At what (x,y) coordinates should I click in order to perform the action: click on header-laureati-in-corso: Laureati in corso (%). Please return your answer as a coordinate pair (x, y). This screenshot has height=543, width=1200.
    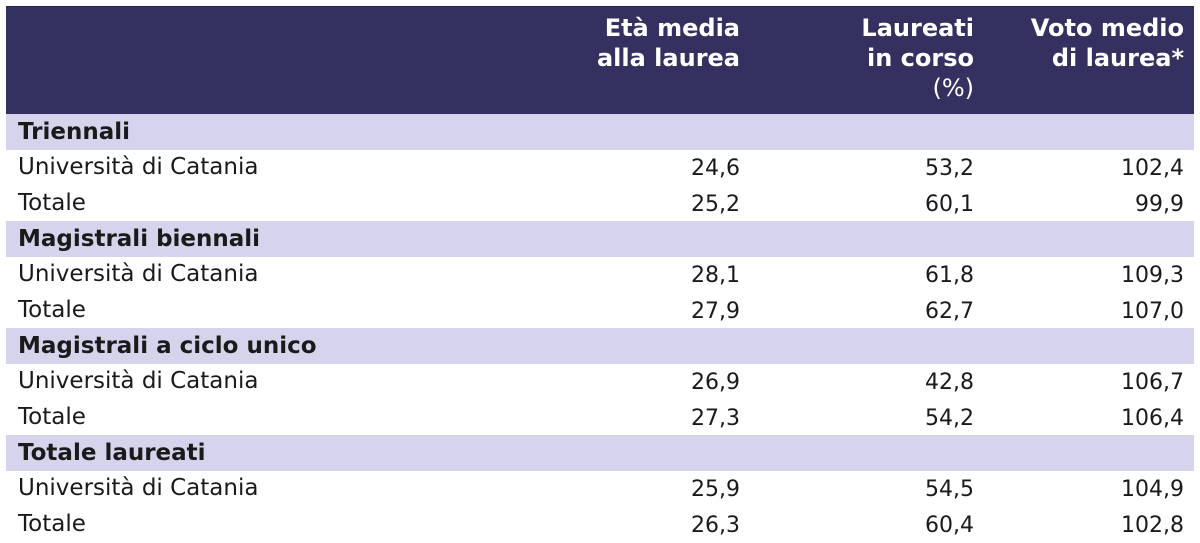
    Looking at the image, I should click on (917, 58).